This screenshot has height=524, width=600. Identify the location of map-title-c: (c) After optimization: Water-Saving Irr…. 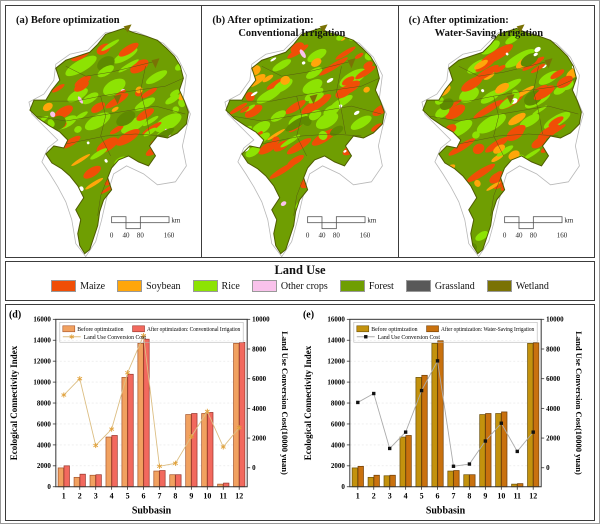
(476, 27).